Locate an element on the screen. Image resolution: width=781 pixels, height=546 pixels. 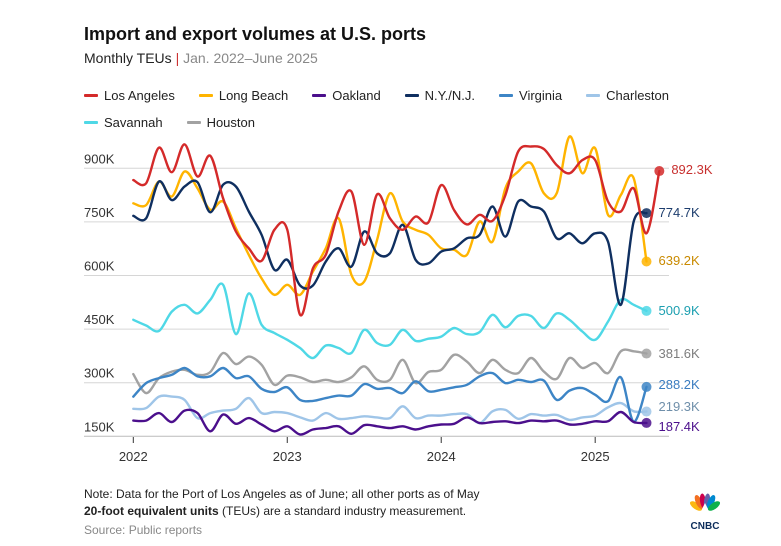
legend-item: Virginia is located at coordinates (530, 95).